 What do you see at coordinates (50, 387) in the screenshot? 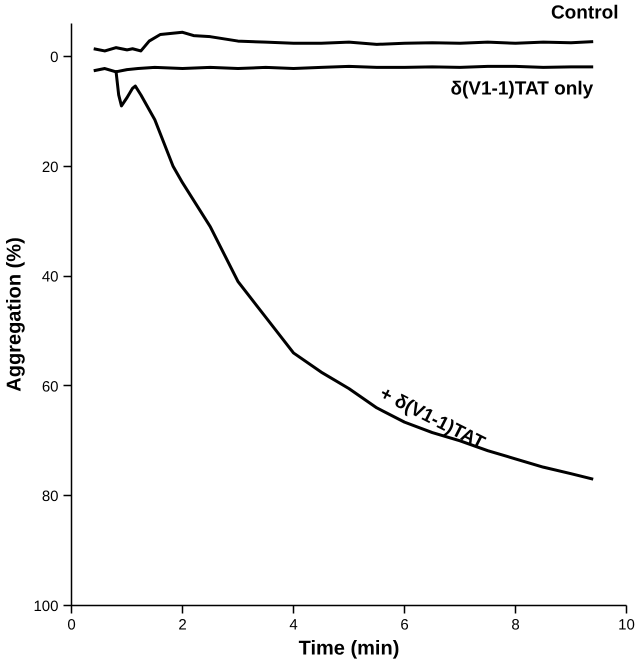
I see `y-tick-label: 60` at bounding box center [50, 387].